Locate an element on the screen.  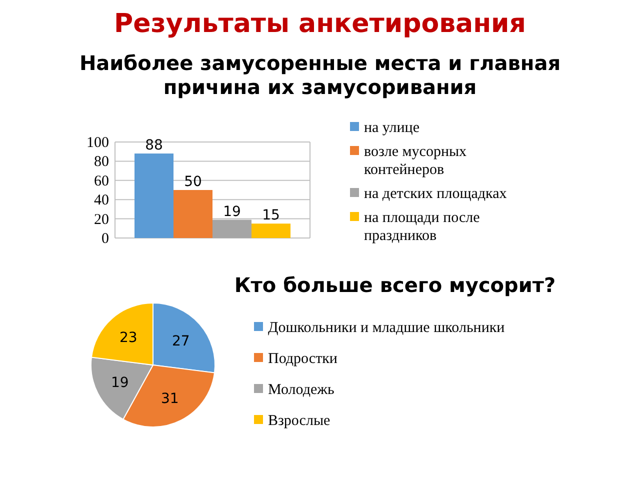
data-label: 23 is located at coordinates (128, 338).